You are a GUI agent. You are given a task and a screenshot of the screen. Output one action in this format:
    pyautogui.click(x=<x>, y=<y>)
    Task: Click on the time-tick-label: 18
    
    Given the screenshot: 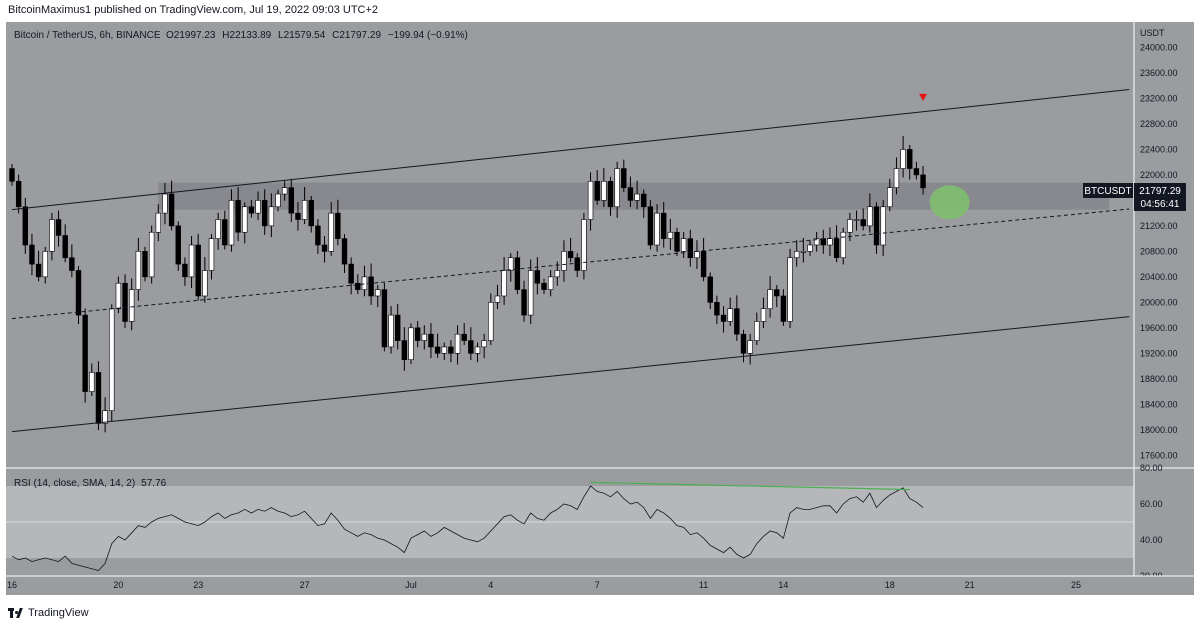 What is the action you would take?
    pyautogui.click(x=890, y=585)
    